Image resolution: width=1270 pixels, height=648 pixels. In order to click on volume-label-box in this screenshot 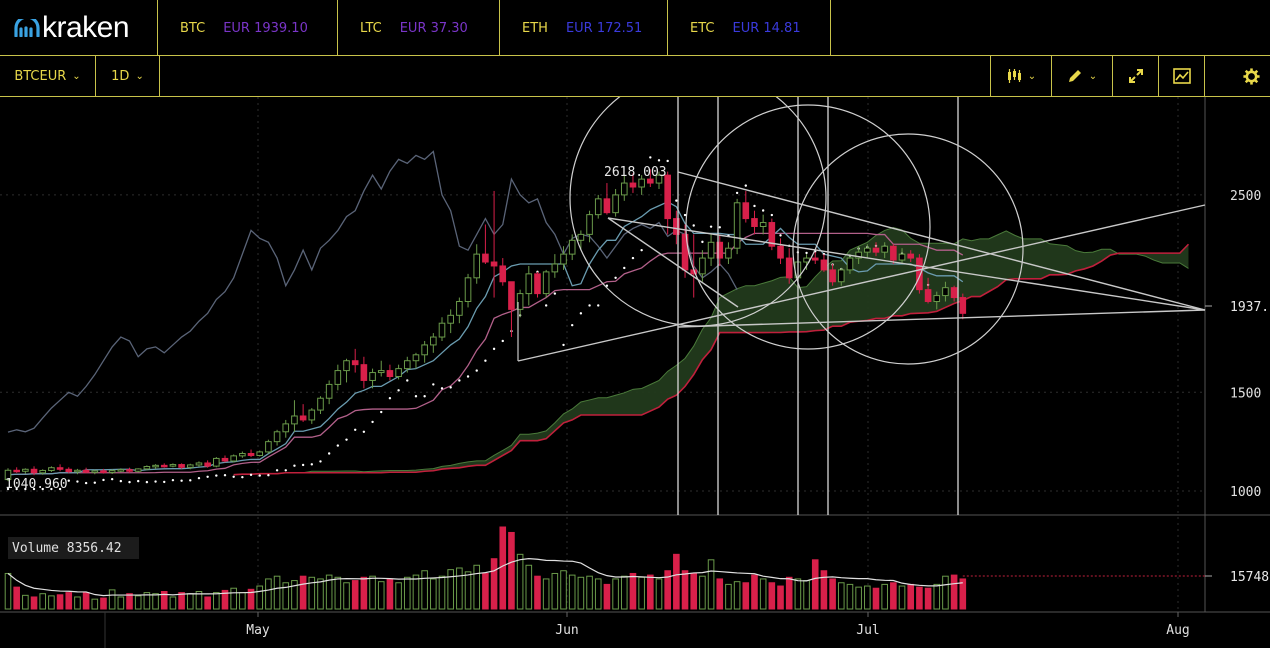, I will do `click(73, 548)`.